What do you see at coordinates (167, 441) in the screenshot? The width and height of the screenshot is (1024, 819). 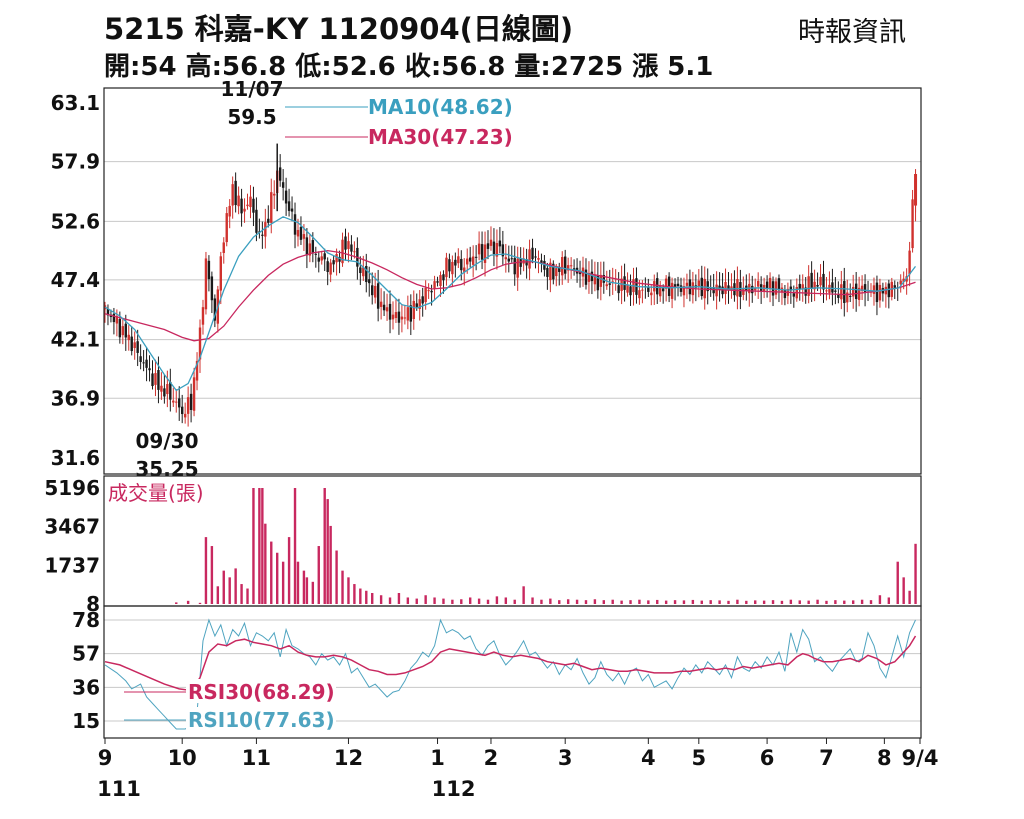 I see `trough-date-label: 09/30` at bounding box center [167, 441].